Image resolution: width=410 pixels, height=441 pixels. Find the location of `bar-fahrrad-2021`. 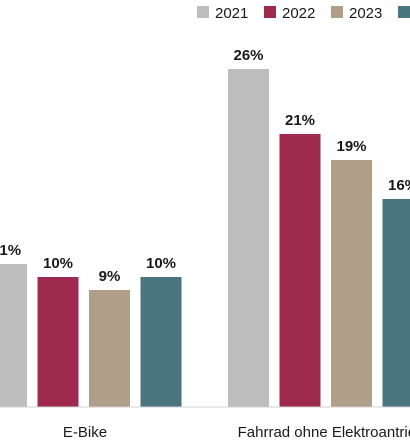

bar-fahrrad-2021 is located at coordinates (248, 238).